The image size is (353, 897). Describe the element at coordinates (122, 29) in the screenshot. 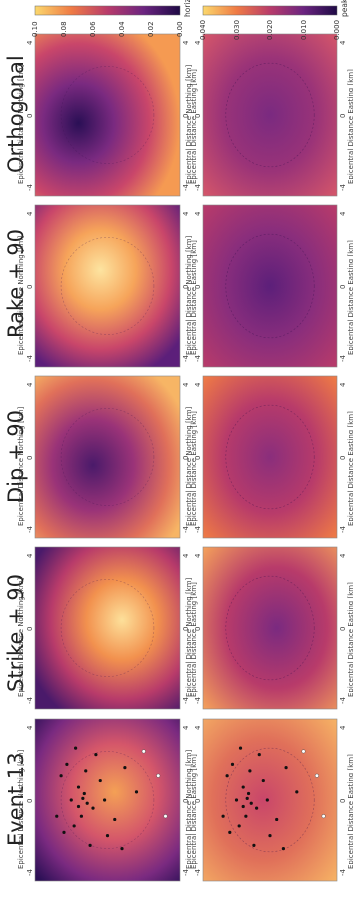

I see `colorbar-tick: 0.04` at that location.